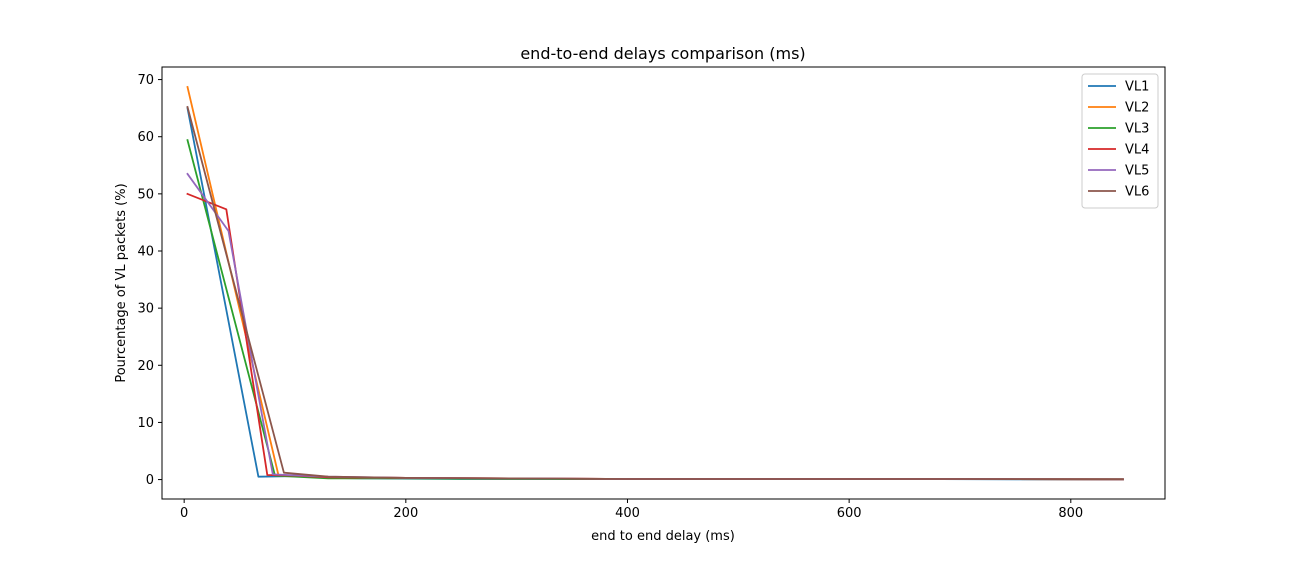 Image resolution: width=1294 pixels, height=566 pixels. Describe the element at coordinates (1137, 108) in the screenshot. I see `legend-label: VL2` at that location.